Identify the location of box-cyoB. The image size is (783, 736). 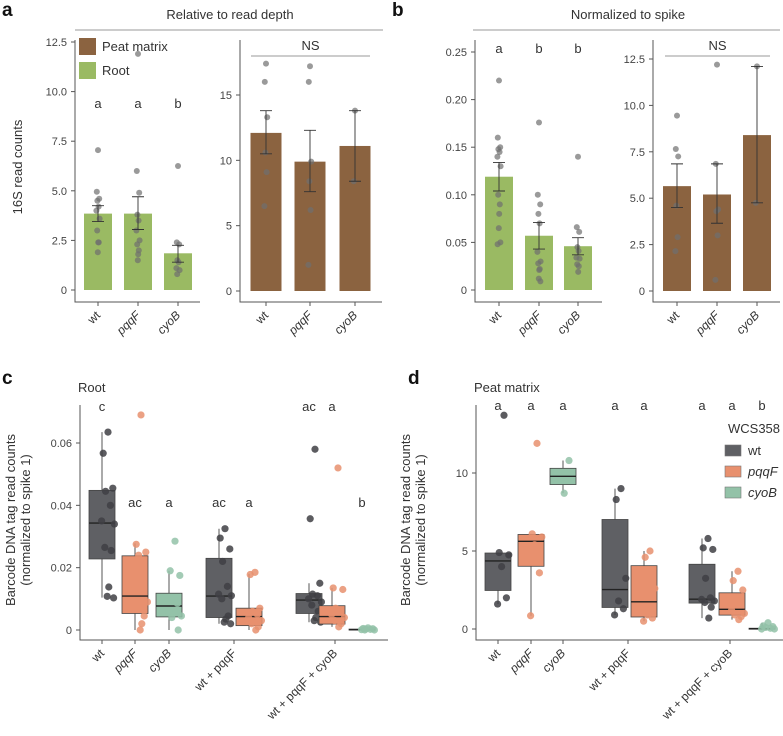
(563, 476).